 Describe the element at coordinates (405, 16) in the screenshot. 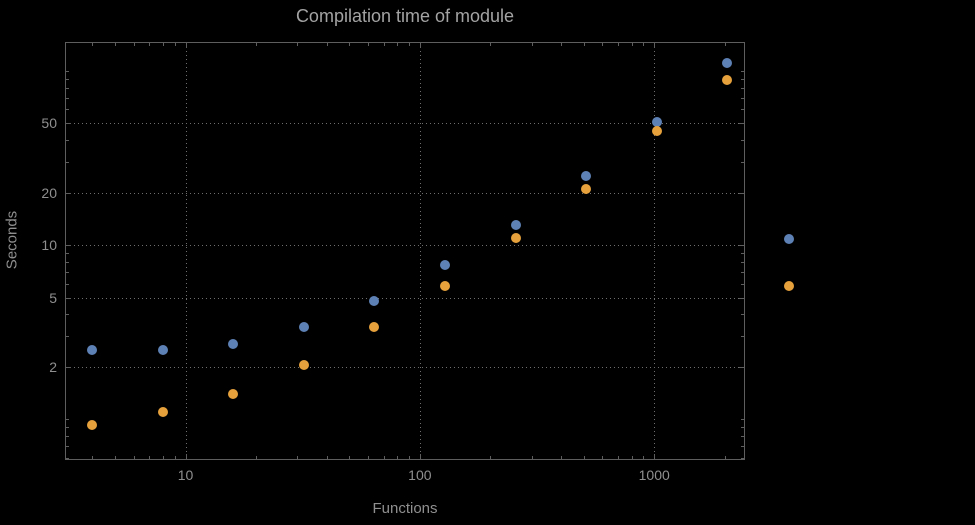

I see `chart-title: Compilation time of module` at that location.